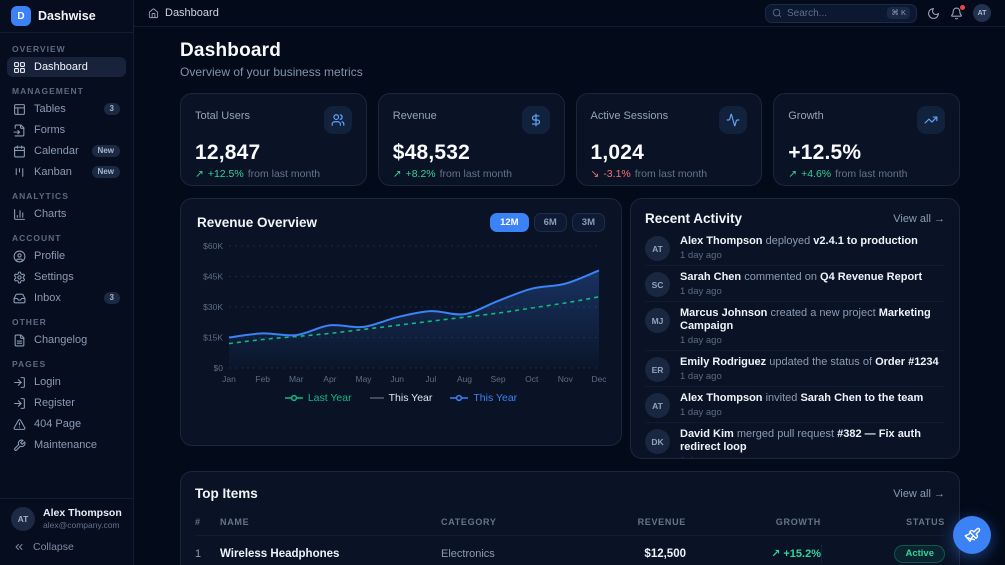 The image size is (1005, 565). Describe the element at coordinates (58, 424) in the screenshot. I see `sidebar-item-label: 404 Page` at that location.